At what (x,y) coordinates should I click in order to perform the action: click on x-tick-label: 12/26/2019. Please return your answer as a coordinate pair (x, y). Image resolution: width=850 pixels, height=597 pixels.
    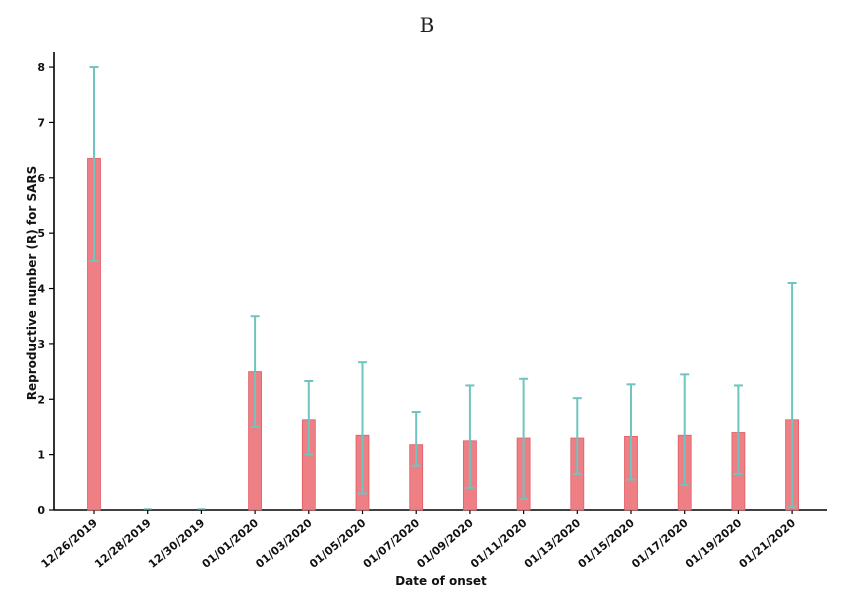
    Looking at the image, I should click on (69, 543).